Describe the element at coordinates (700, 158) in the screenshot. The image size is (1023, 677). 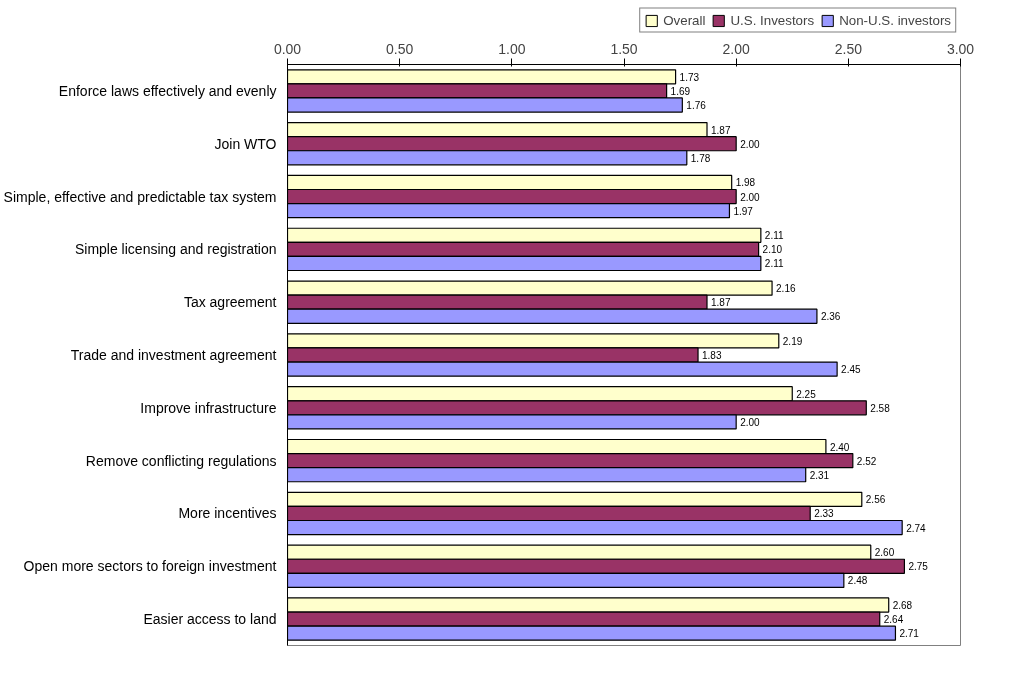
I see `data-label: 1.78` at that location.